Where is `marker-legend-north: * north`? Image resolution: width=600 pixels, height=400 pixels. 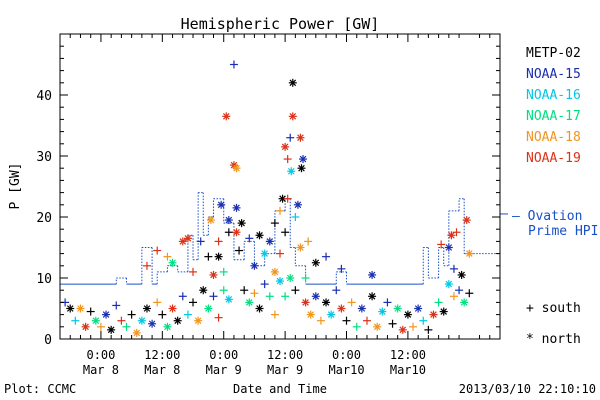 marker-legend-north: * north is located at coordinates (553, 339).